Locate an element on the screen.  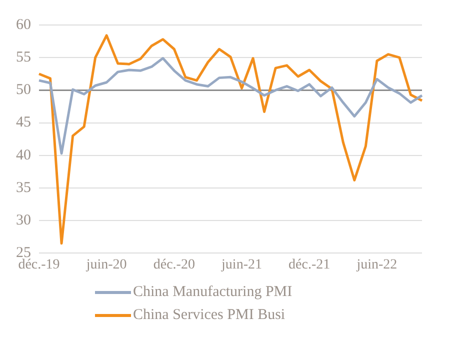
y-tick-label: 60 is located at coordinates (23, 24).